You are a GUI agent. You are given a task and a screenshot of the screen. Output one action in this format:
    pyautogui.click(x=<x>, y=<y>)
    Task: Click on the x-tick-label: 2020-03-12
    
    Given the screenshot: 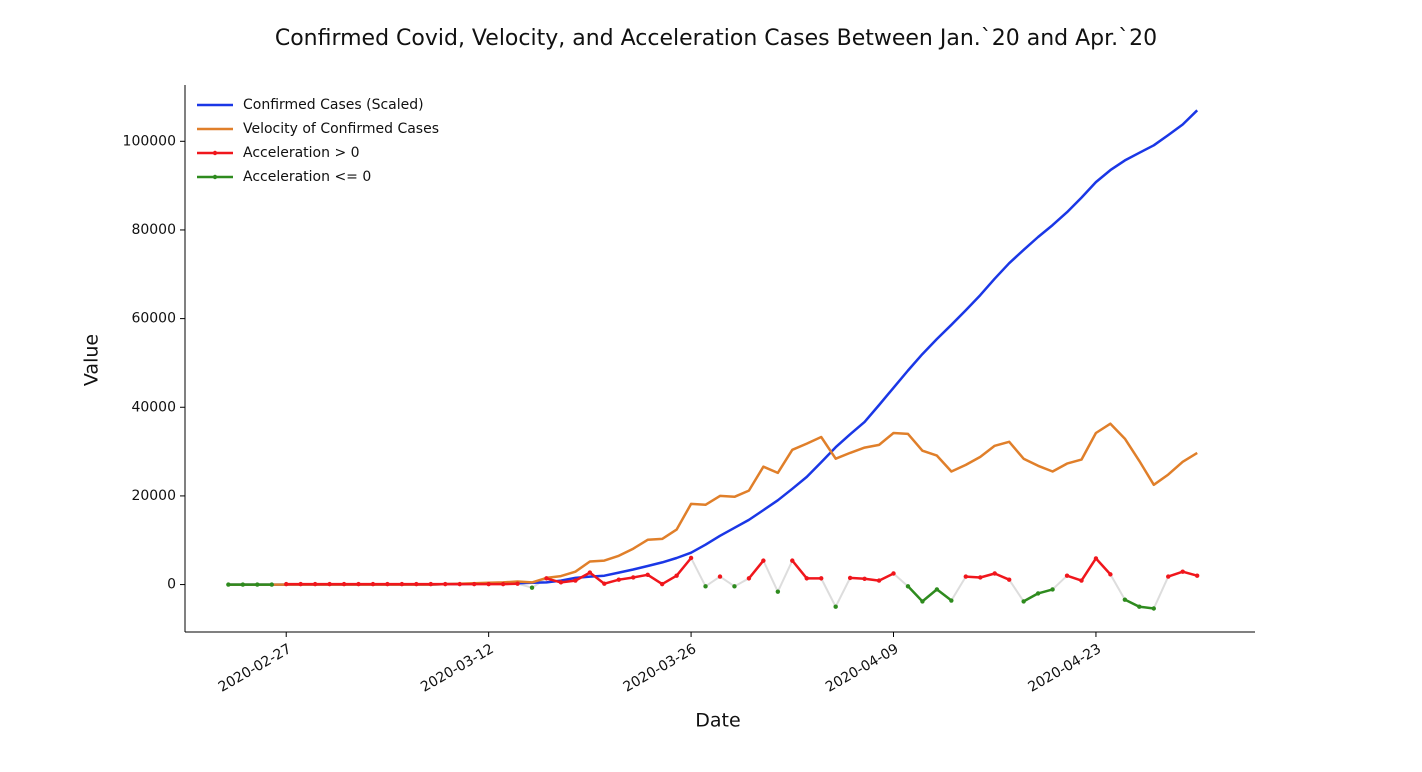 What is the action you would take?
    pyautogui.click(x=457, y=668)
    